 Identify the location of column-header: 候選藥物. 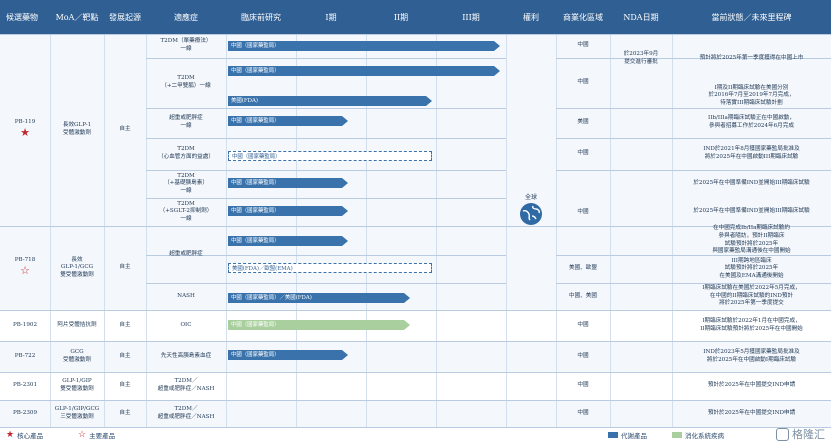
(28, 17).